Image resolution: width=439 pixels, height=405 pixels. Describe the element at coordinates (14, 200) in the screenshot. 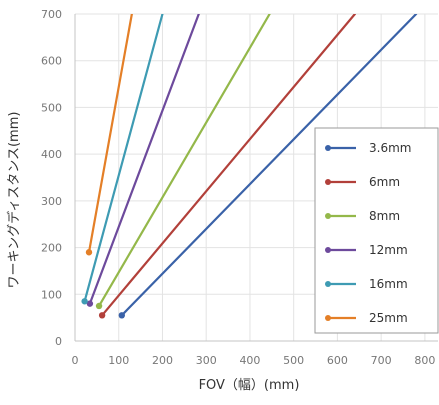

I see `y-axis-title: ワーキングディスタンス(mm)` at that location.